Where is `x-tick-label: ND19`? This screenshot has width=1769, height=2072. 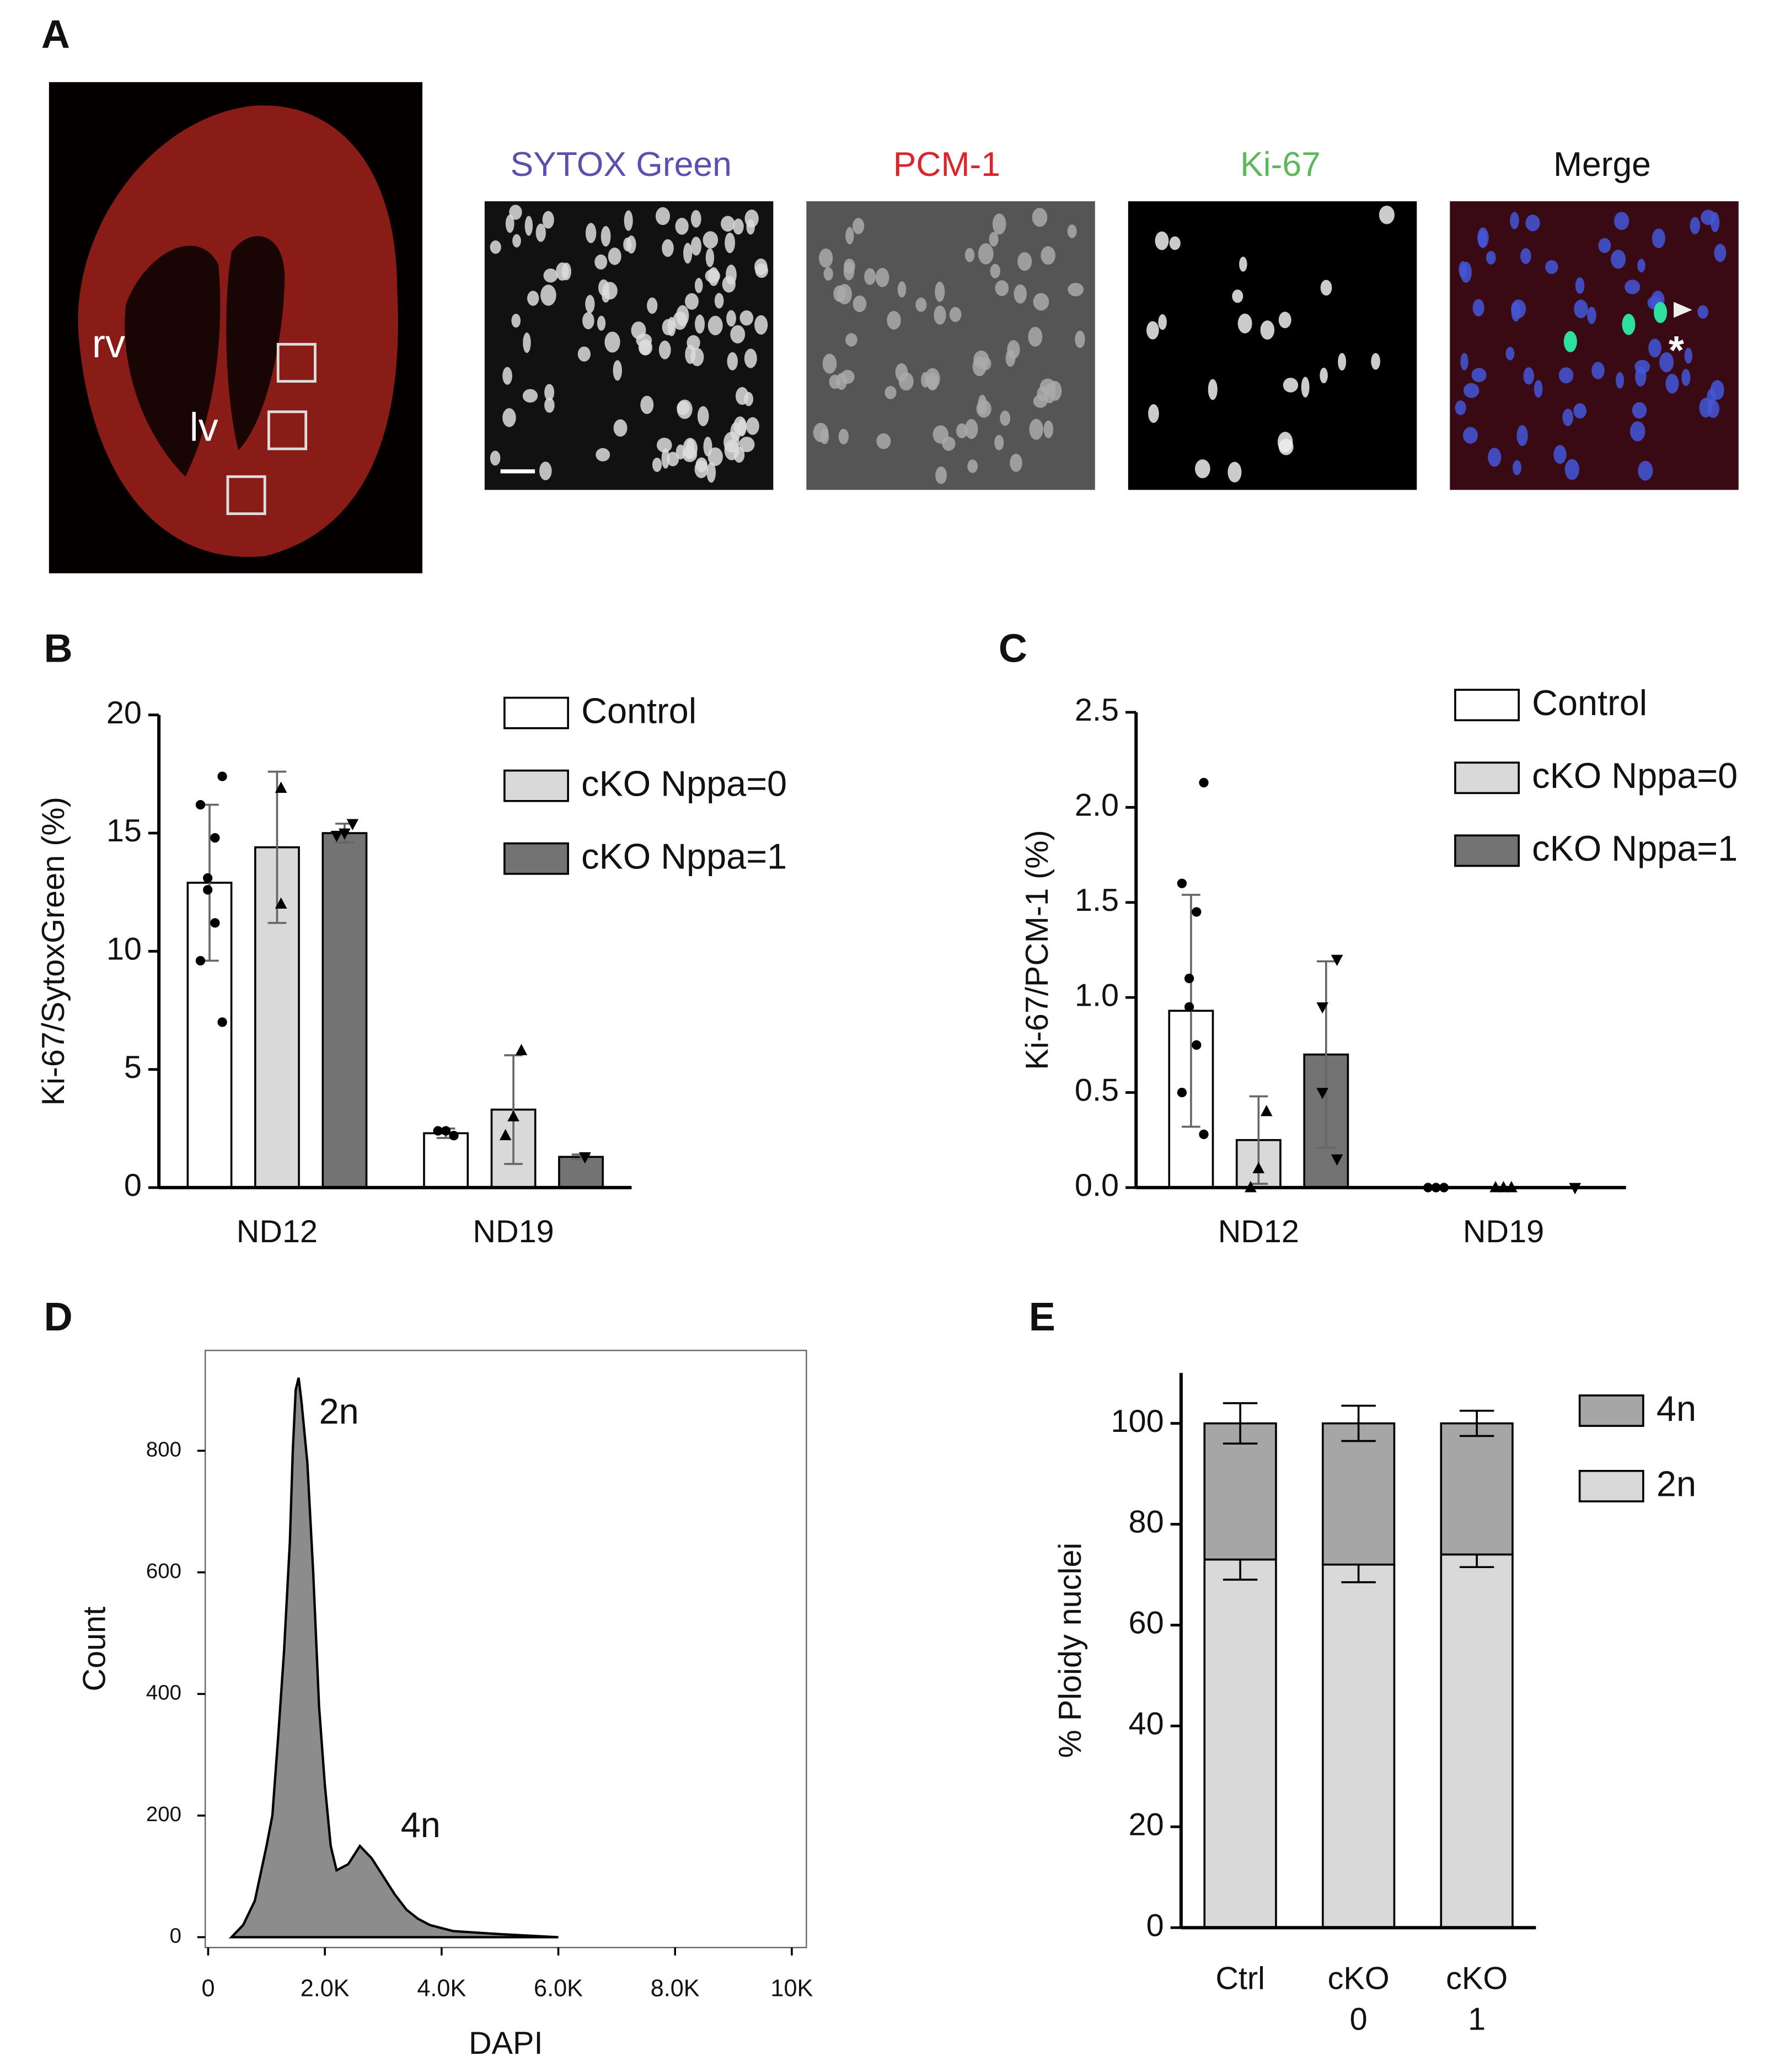 x-tick-label: ND19 is located at coordinates (513, 1232).